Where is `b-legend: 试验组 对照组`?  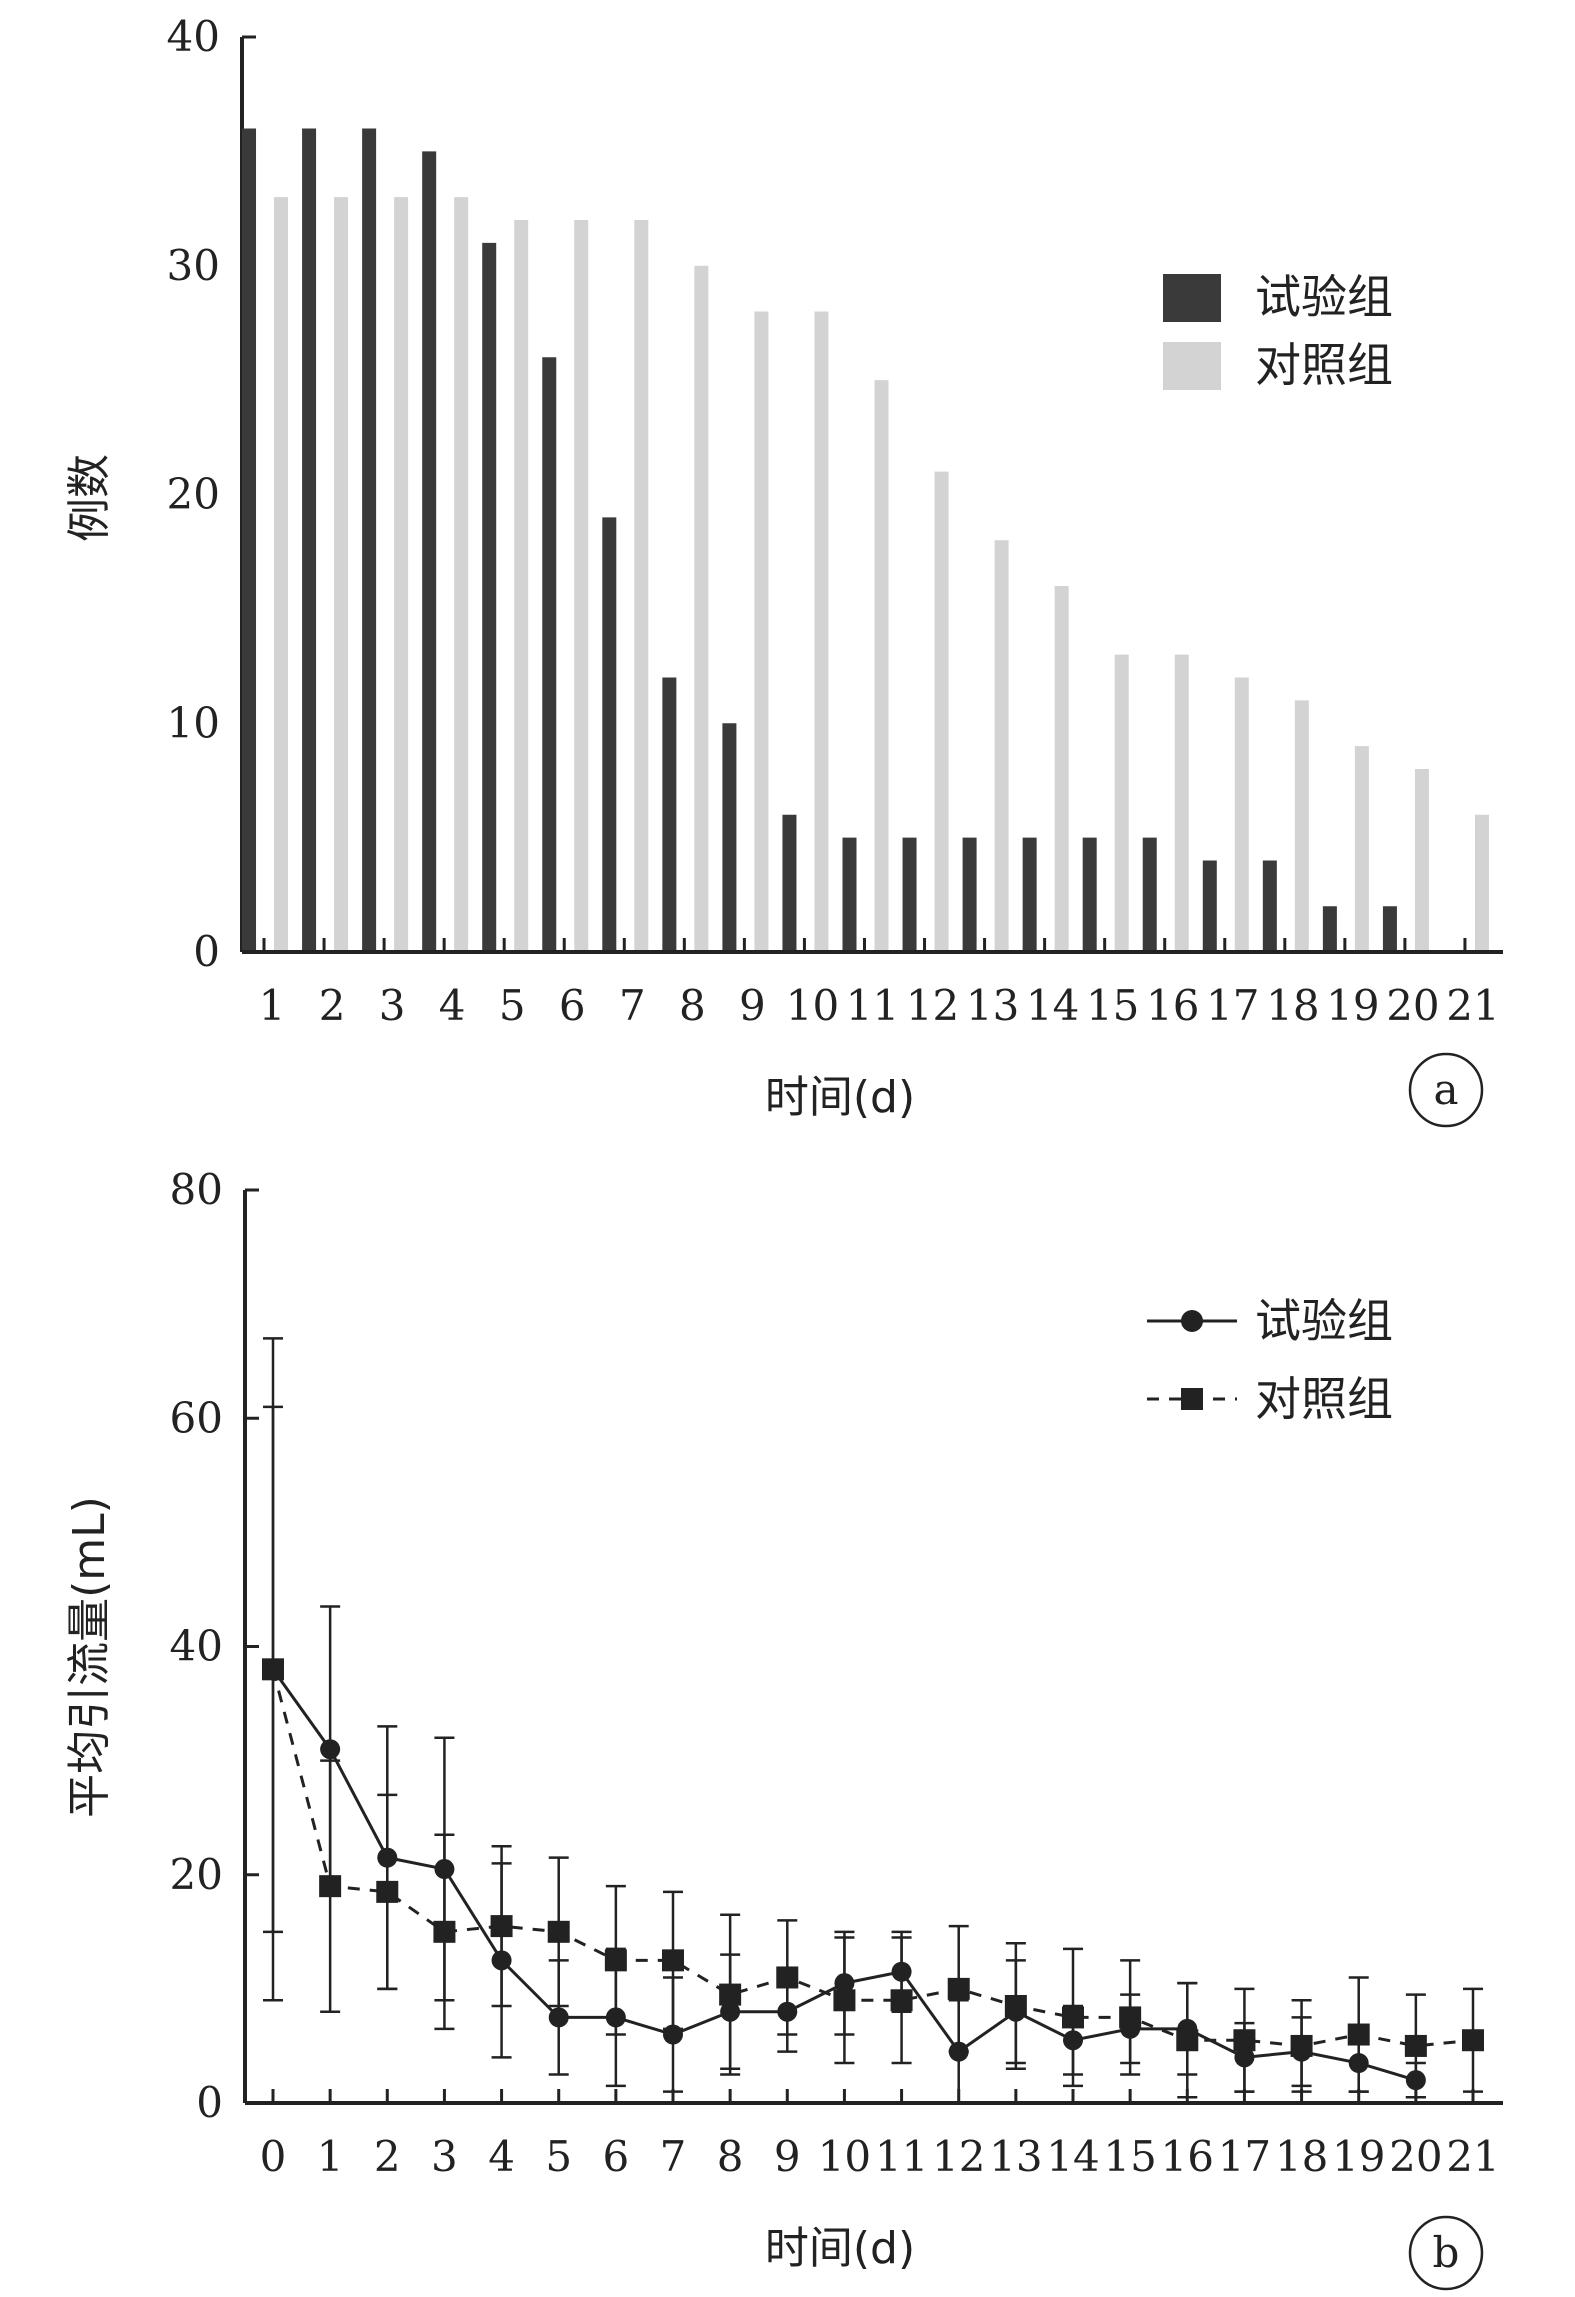 b-legend: 试验组 对照组 is located at coordinates (1270, 1360).